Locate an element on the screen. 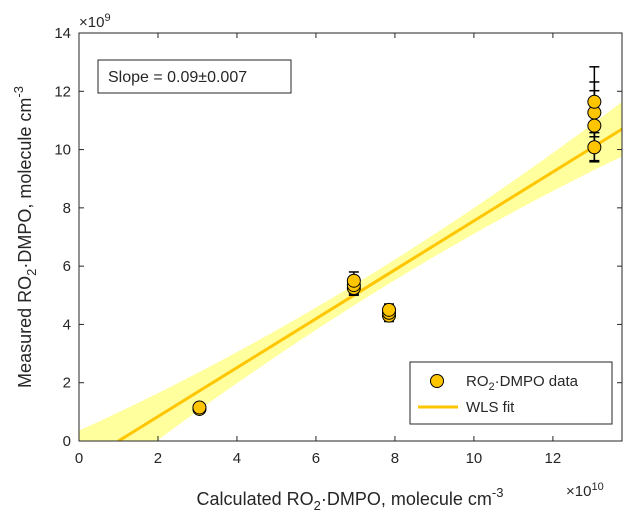 This screenshot has height=522, width=630. x-multiplier: ×10¹⁰ is located at coordinates (585, 490).